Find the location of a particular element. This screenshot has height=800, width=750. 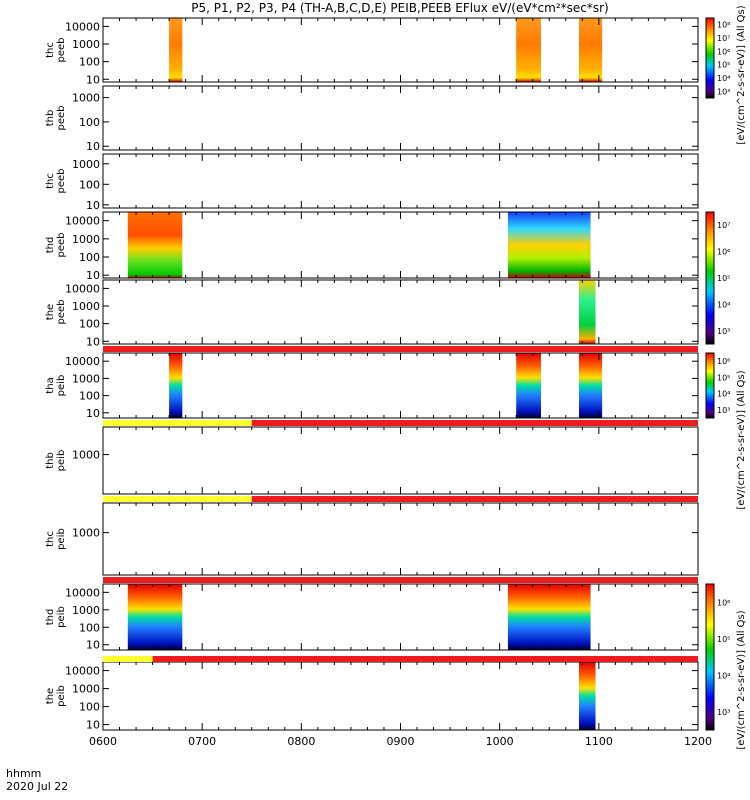

colorbar-ion-flux: 10³ 10⁴ 10⁵ 10⁶ is located at coordinates (717, 385).